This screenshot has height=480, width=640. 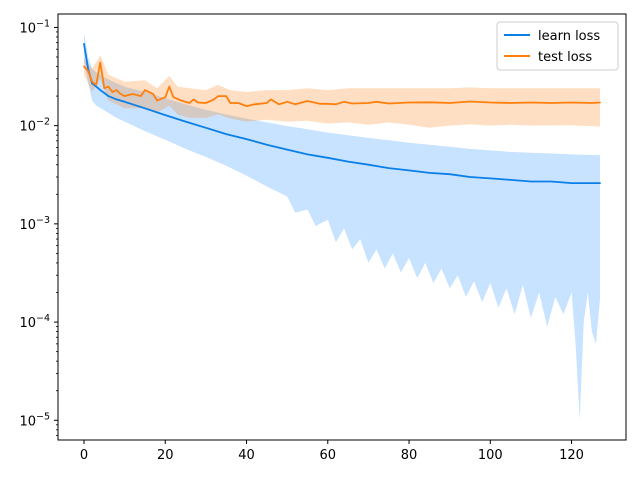 What do you see at coordinates (84, 455) in the screenshot?
I see `x-tick-label: 0` at bounding box center [84, 455].